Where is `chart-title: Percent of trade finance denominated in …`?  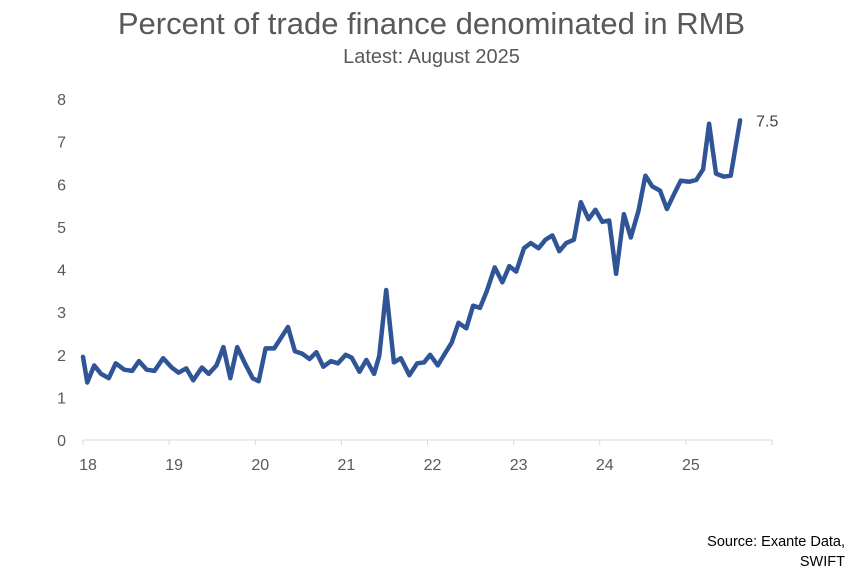 chart-title: Percent of trade finance denominated in … is located at coordinates (431, 23).